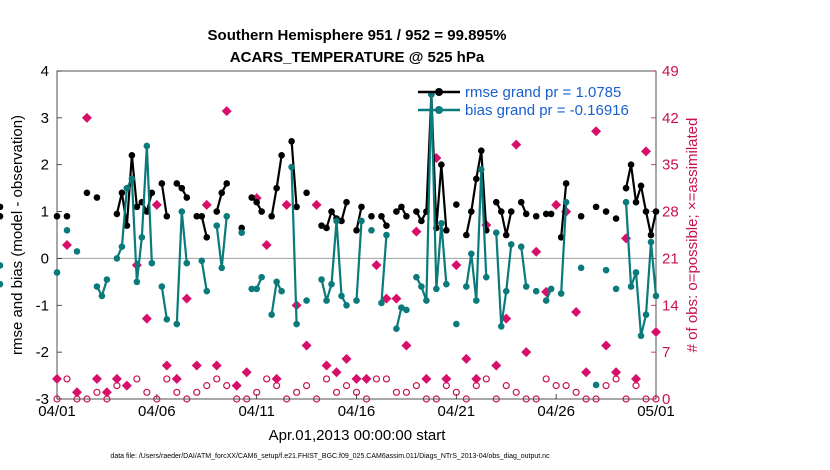 The height and width of the screenshot is (470, 830). What do you see at coordinates (656, 411) in the screenshot?
I see `x-tick-label: 05/01` at bounding box center [656, 411].